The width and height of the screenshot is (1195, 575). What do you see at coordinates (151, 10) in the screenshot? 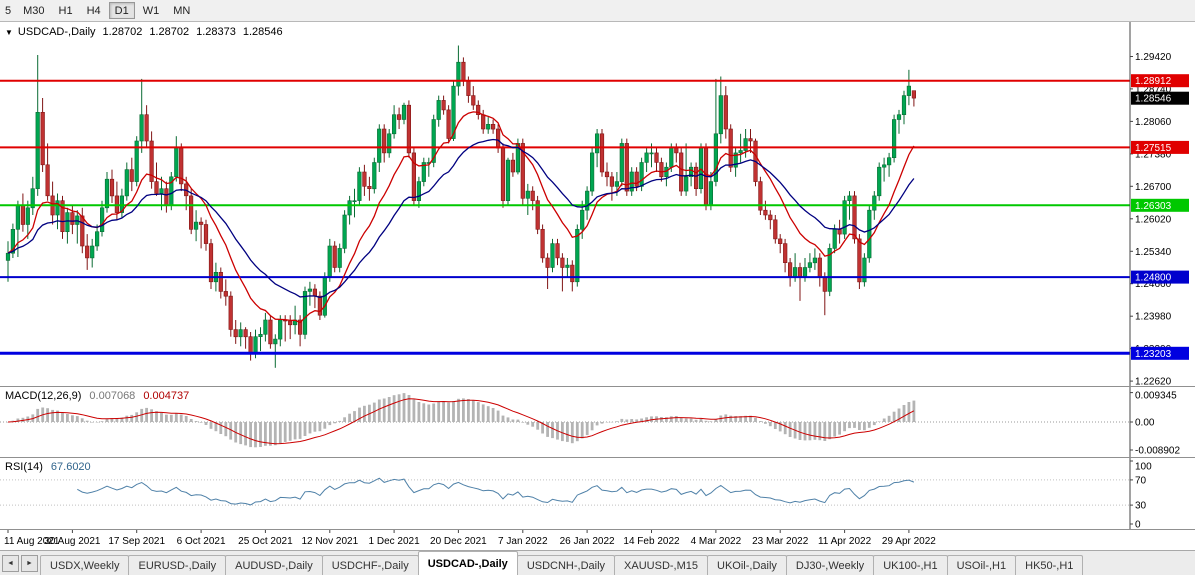
I see `timeframe-button-w1: W1` at bounding box center [151, 10].